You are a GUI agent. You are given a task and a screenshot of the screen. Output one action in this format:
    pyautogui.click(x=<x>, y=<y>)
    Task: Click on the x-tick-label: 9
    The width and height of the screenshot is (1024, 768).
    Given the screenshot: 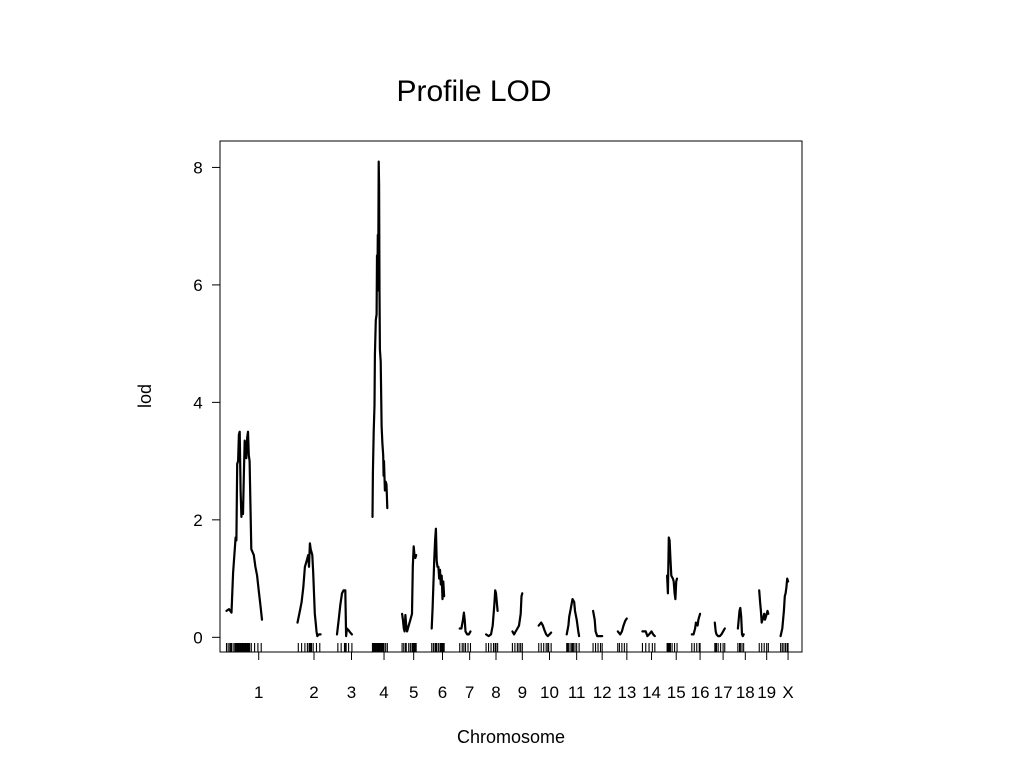 What is the action you would take?
    pyautogui.click(x=522, y=692)
    